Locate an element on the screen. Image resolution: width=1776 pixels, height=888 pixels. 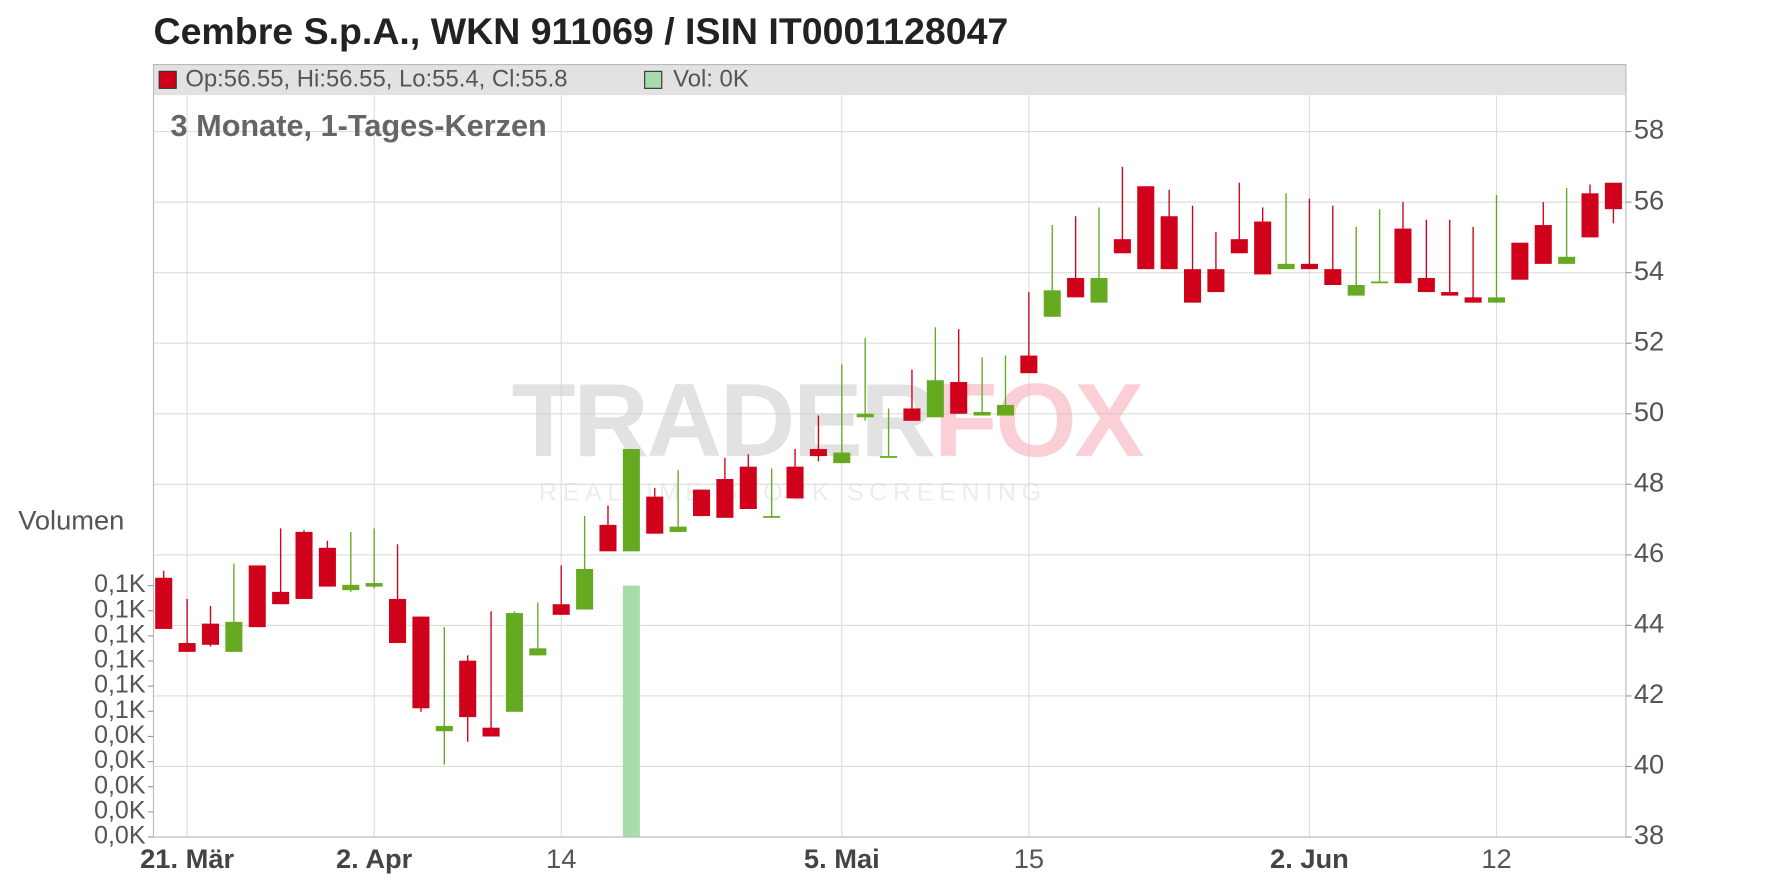
volume-bar is located at coordinates (631, 711).